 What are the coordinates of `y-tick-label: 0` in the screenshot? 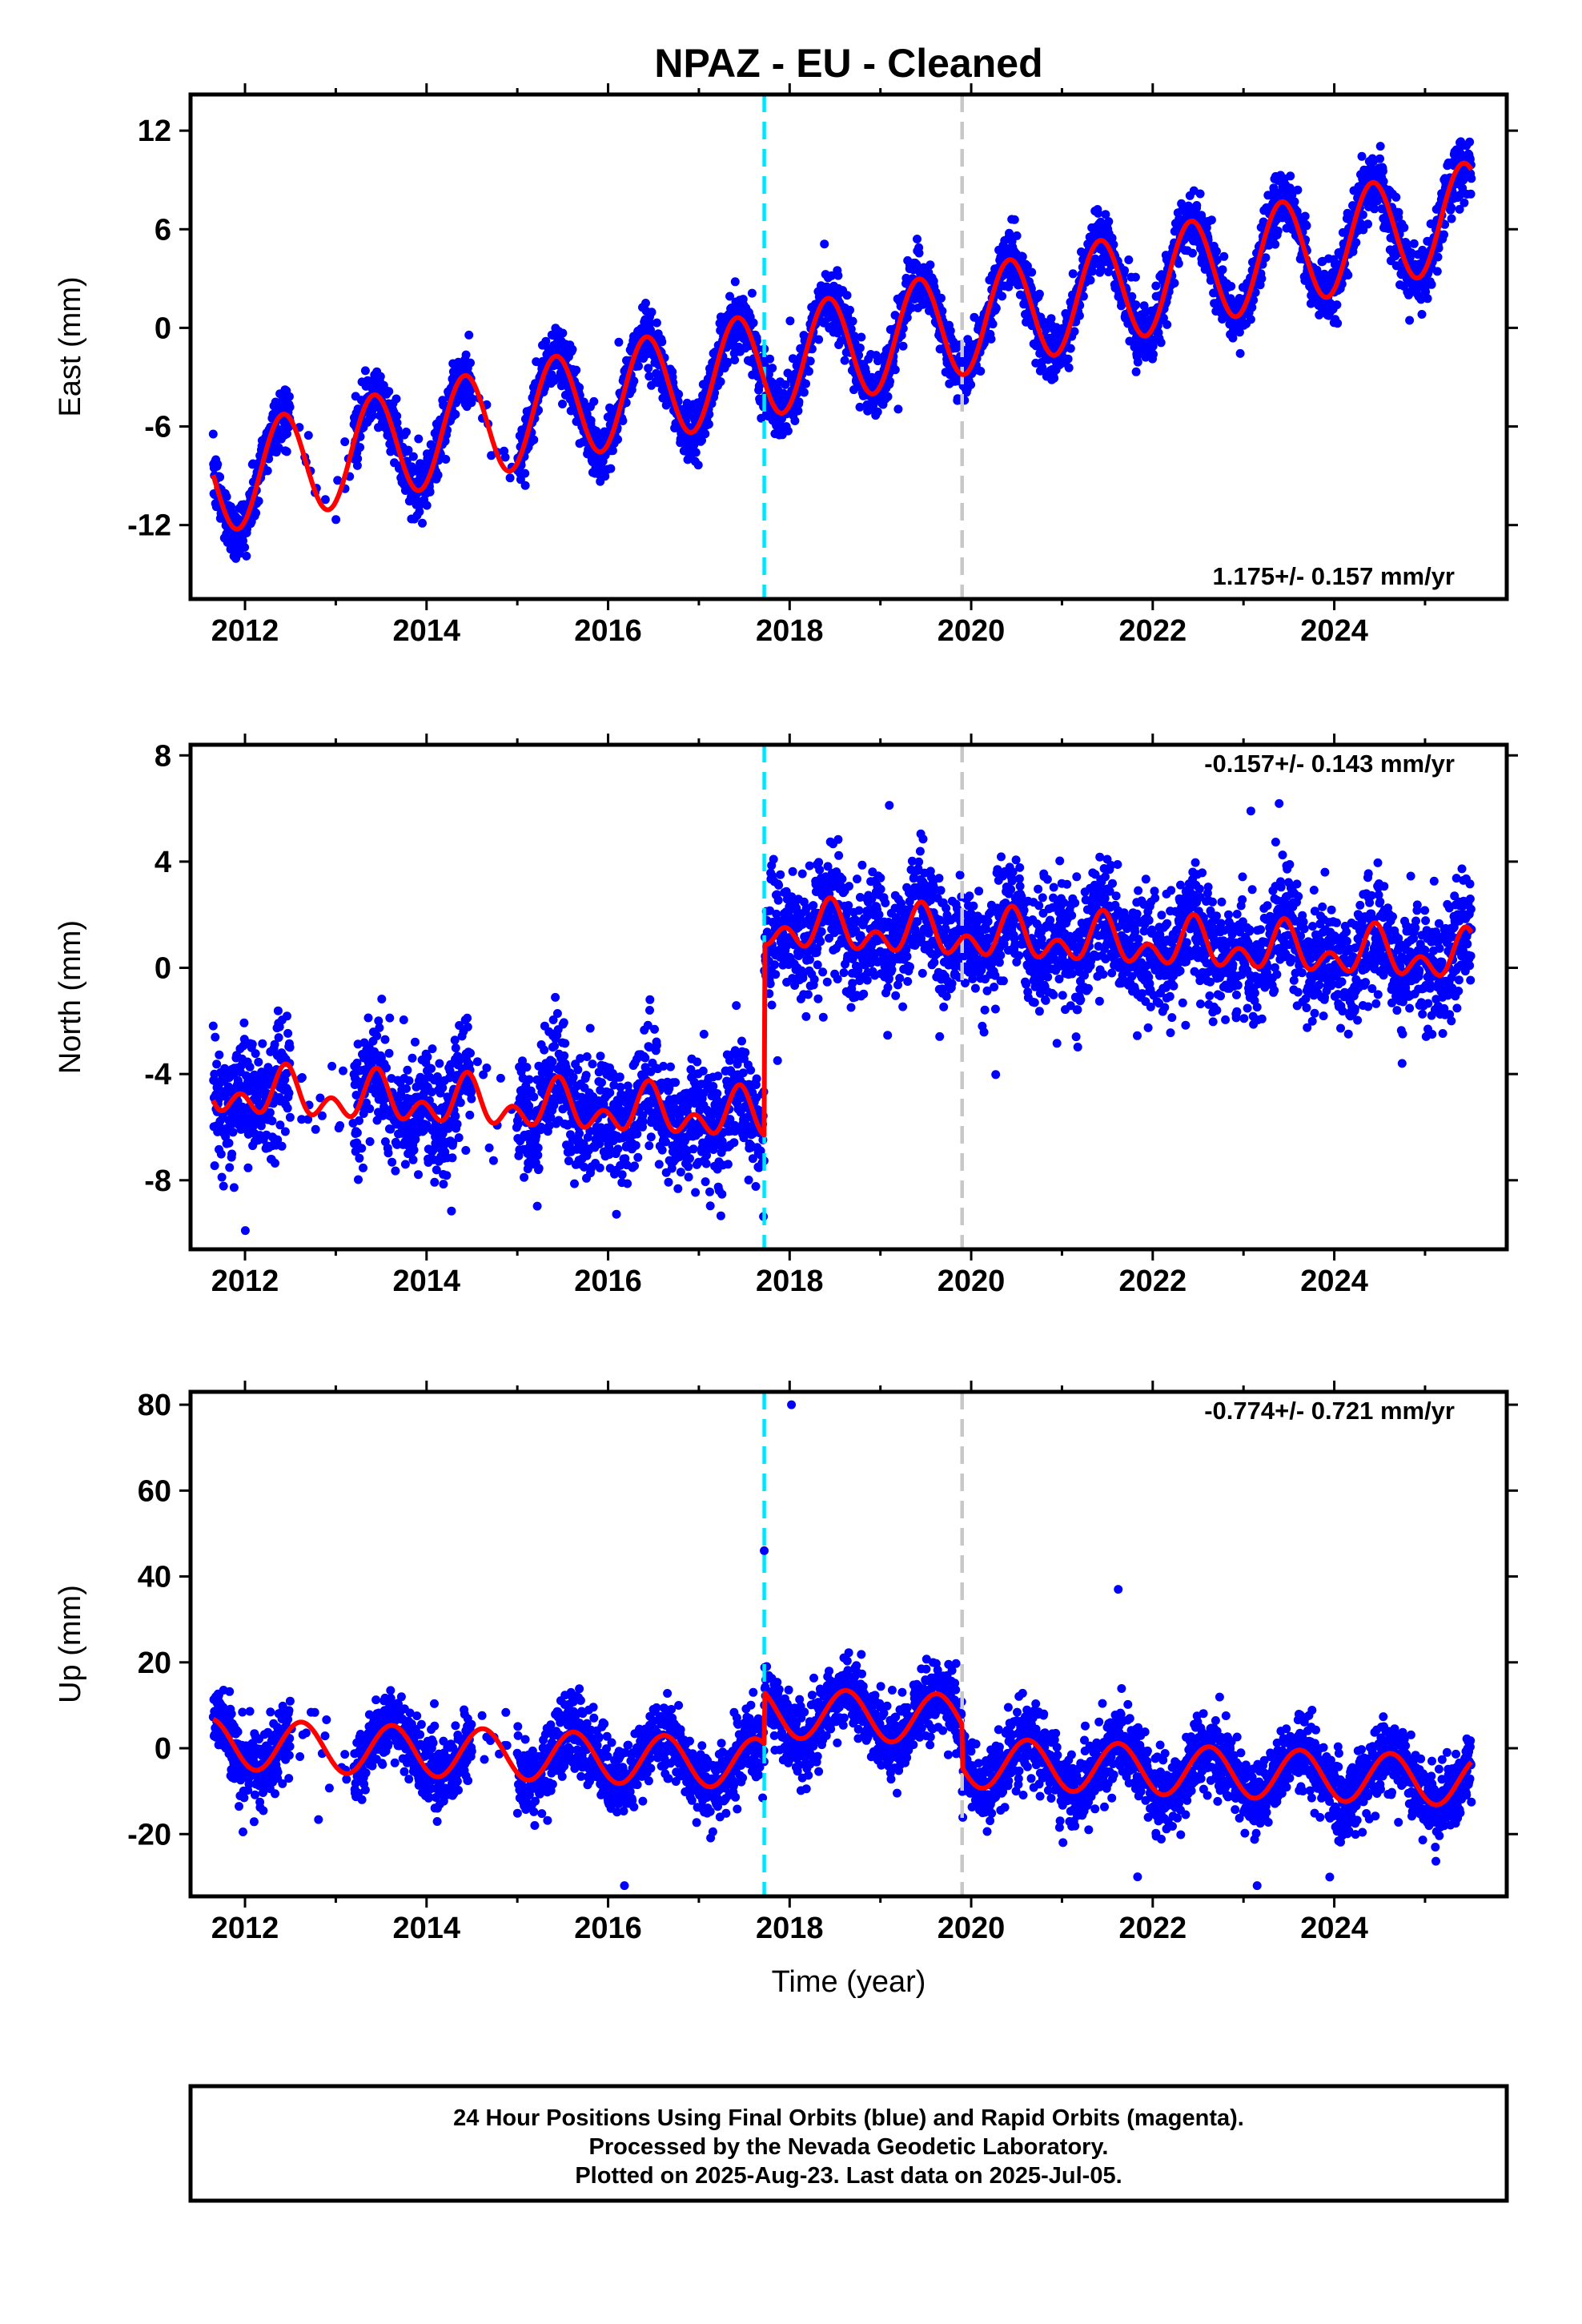 It's located at (163, 329).